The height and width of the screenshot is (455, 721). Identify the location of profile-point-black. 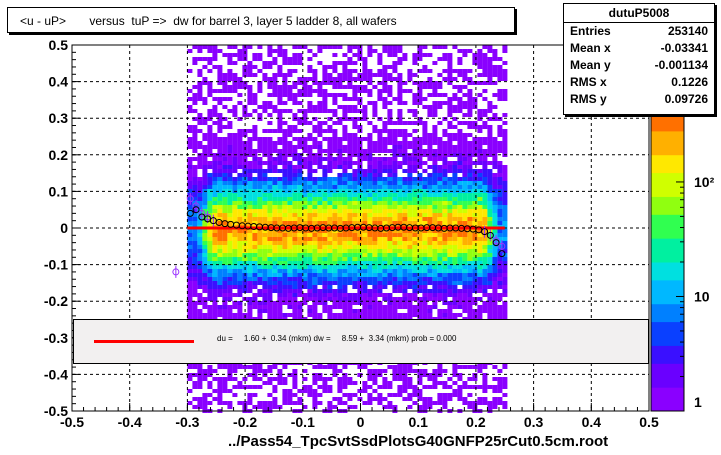
(502, 254).